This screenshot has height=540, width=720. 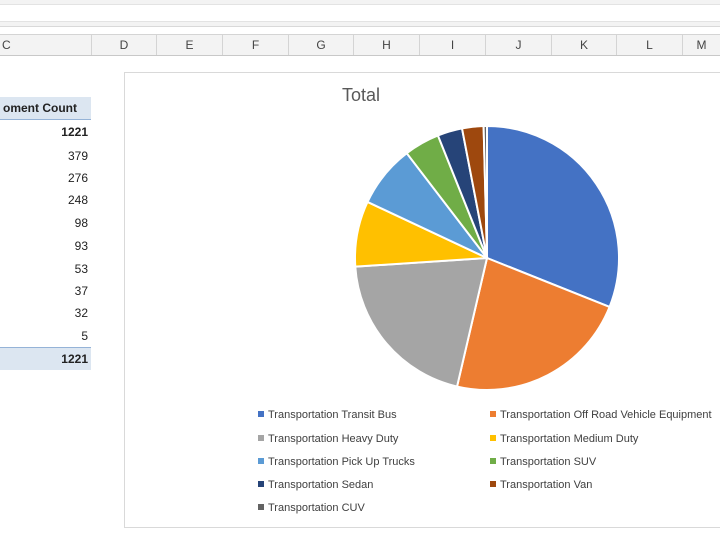 I want to click on legend-label: Transportation CUV, so click(x=316, y=508).